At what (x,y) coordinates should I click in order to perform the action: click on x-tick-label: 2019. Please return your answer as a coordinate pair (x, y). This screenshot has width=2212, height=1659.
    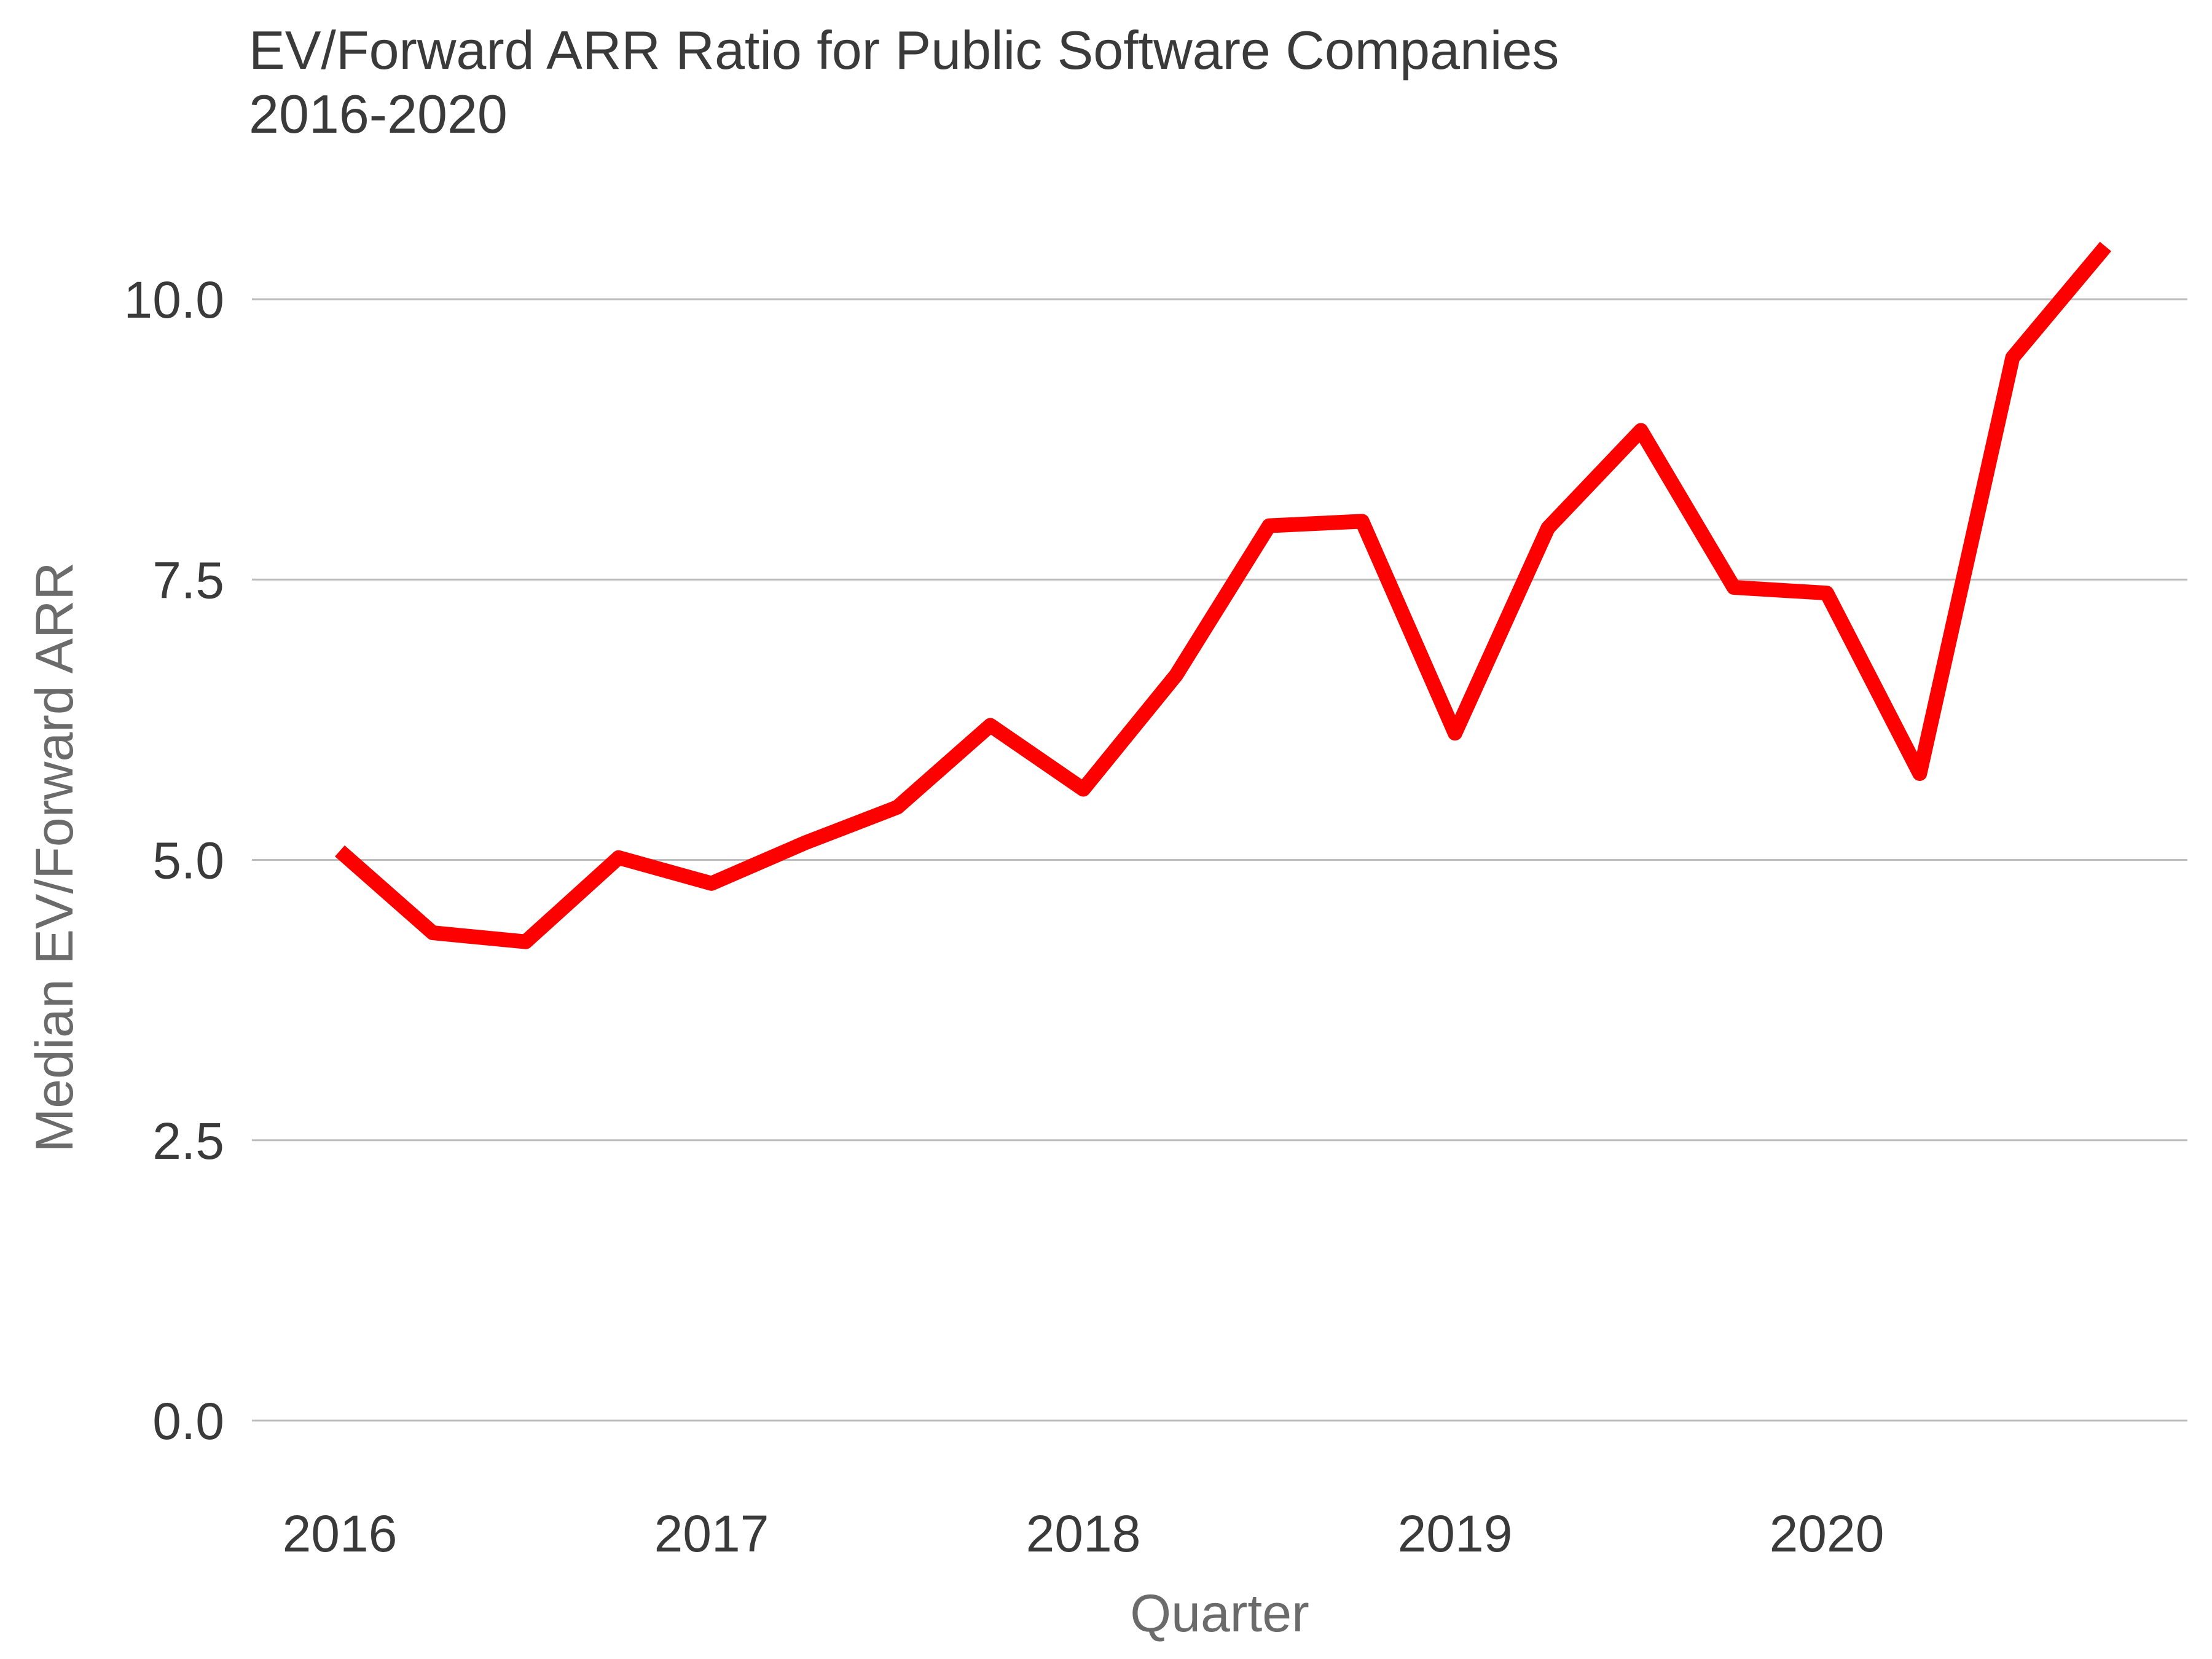
    Looking at the image, I should click on (1455, 1534).